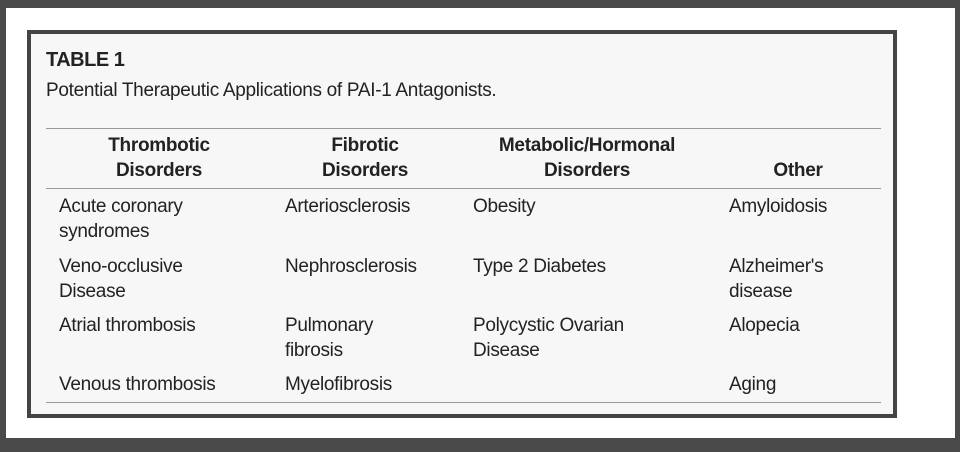 This screenshot has height=452, width=960. What do you see at coordinates (798, 145) in the screenshot?
I see `header-line` at bounding box center [798, 145].